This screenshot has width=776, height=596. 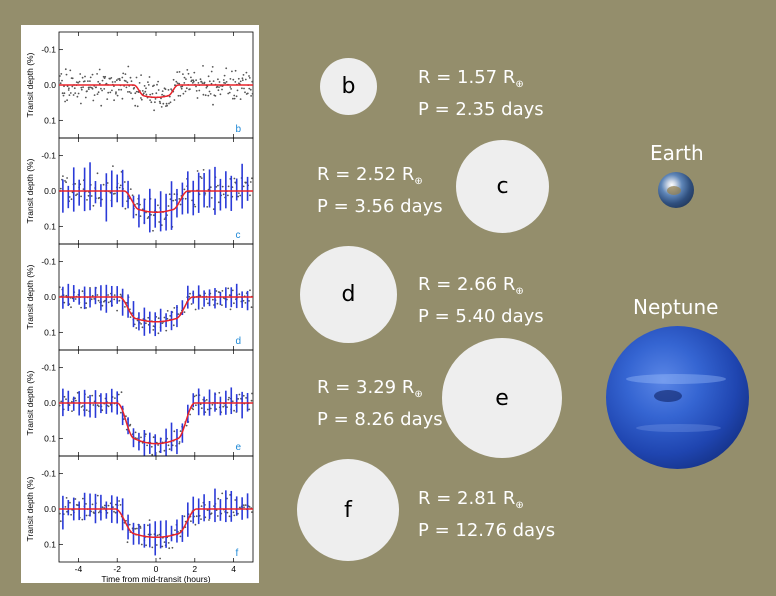 I want to click on planet-f-period: P = 12.76 days, so click(x=487, y=530).